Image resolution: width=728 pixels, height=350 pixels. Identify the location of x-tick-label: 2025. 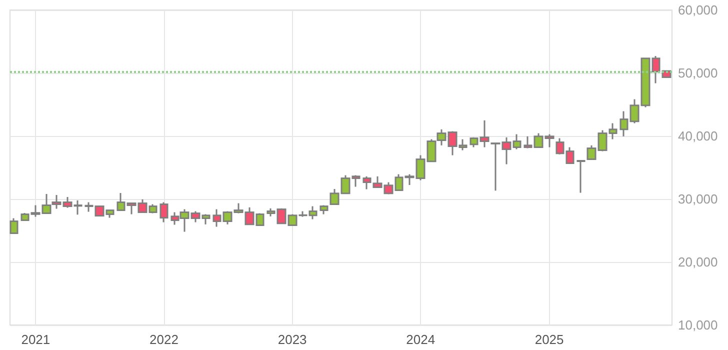
(549, 339).